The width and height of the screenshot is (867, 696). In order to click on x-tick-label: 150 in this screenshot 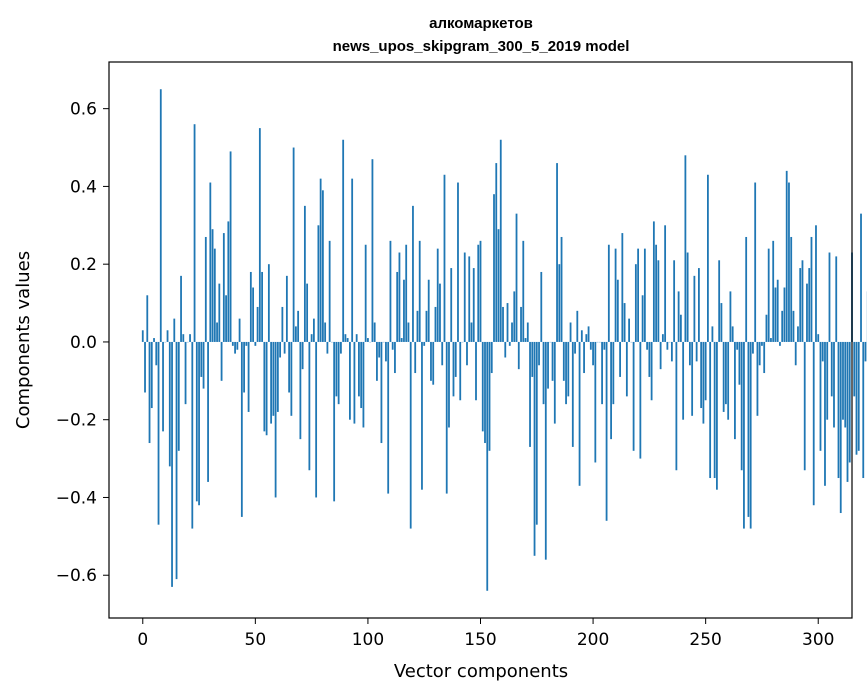, I will do `click(480, 640)`.